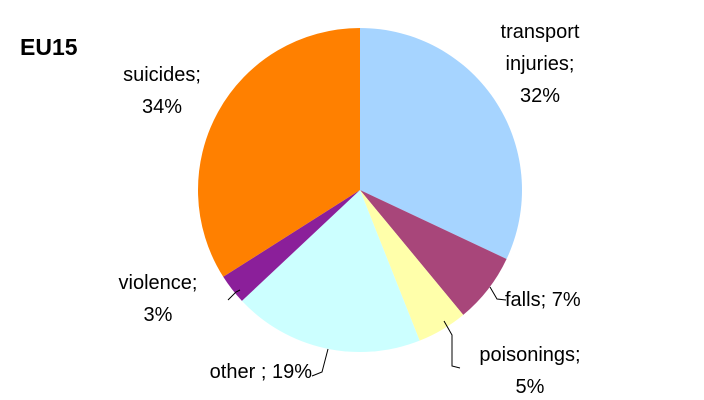 The width and height of the screenshot is (704, 400). What do you see at coordinates (162, 107) in the screenshot?
I see `value-label: 34%` at bounding box center [162, 107].